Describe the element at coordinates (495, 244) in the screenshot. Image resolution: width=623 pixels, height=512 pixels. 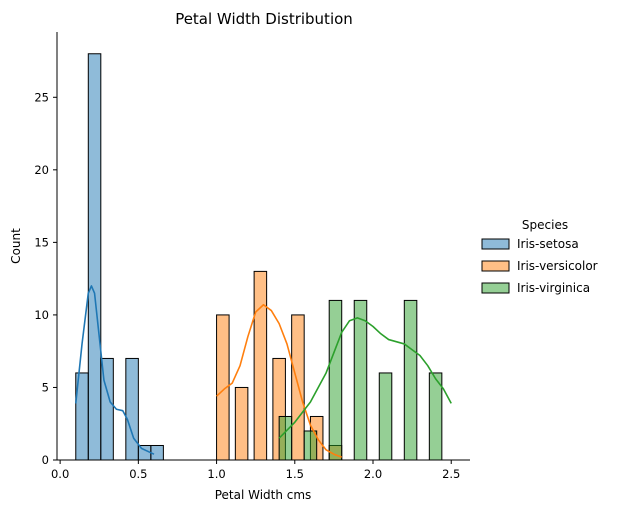
I see `legend-swatch-iris-setosa` at that location.